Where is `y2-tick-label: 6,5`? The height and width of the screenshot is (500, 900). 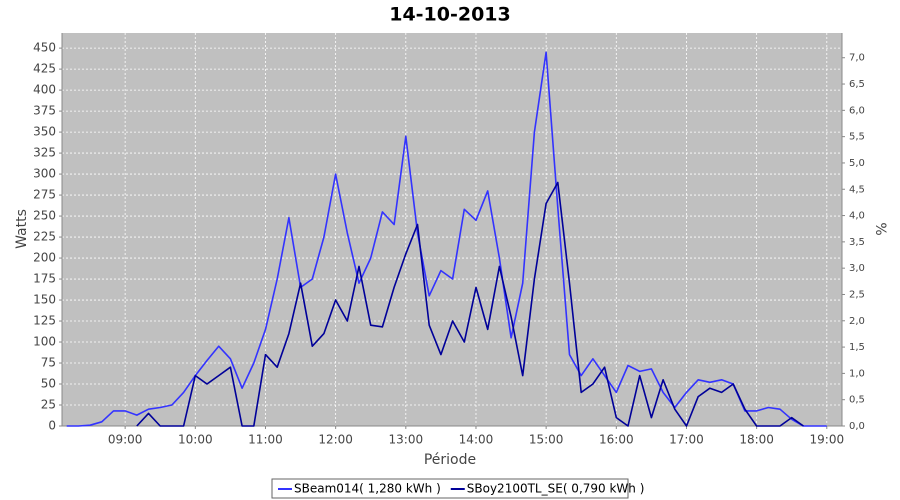 y2-tick-label: 6,5 is located at coordinates (857, 84).